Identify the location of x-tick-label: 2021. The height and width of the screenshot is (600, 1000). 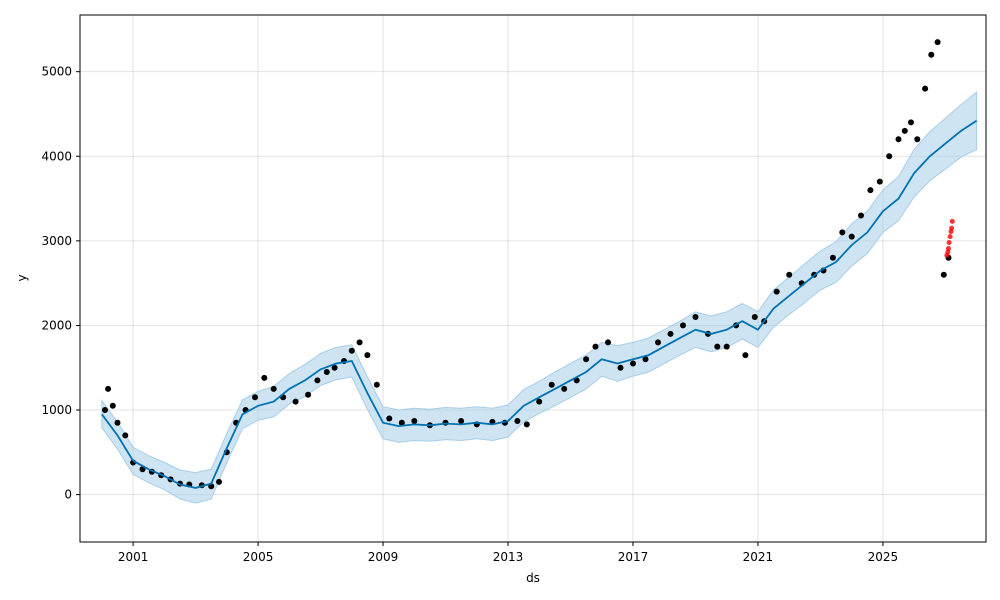
(758, 557).